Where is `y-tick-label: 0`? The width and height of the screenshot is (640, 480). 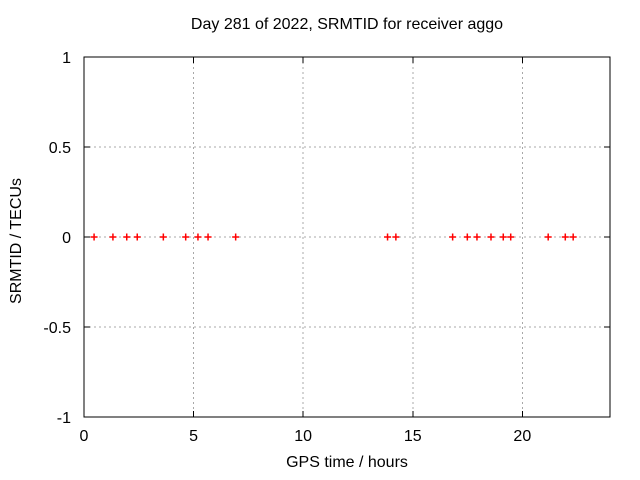 y-tick-label: 0 is located at coordinates (66, 238).